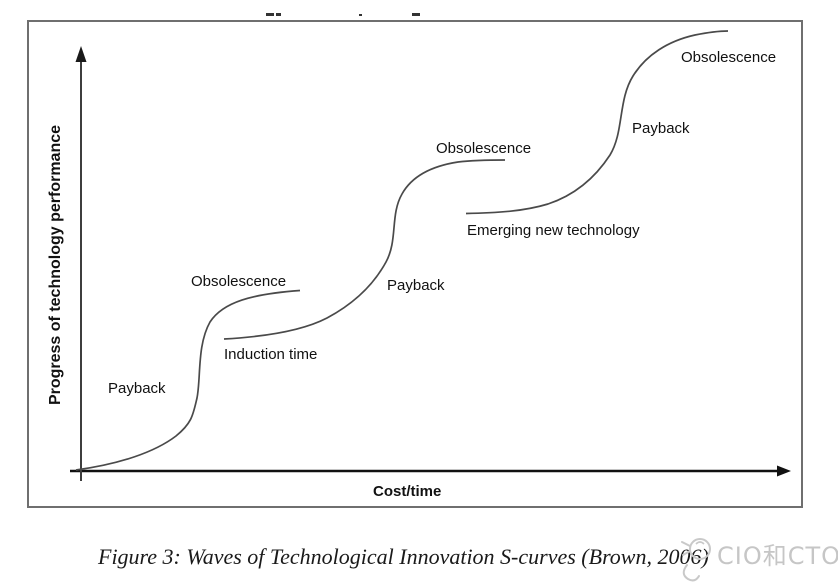 The height and width of the screenshot is (584, 838). I want to click on label-curve2-induction-time: Induction time, so click(271, 354).